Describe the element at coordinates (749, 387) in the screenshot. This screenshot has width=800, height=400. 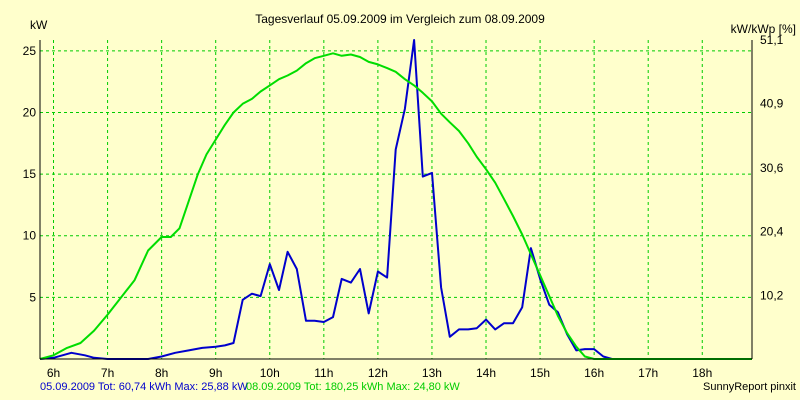
I see `credit-text: SunnyReport pinxit` at that location.